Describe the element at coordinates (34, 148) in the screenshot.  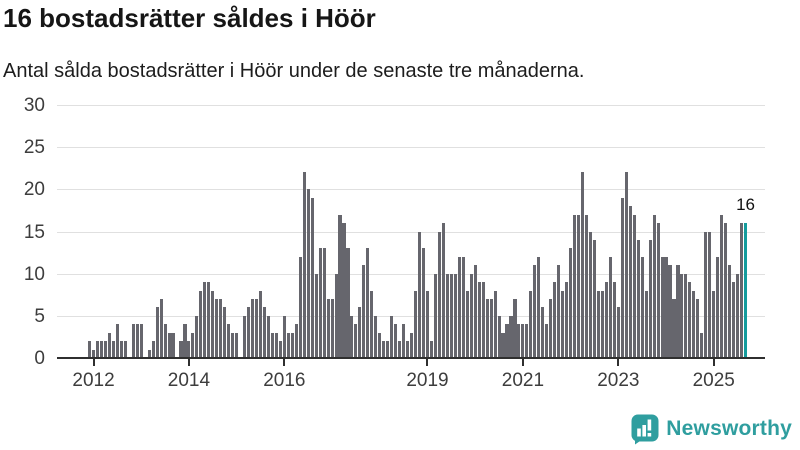
I see `y-axis-tick-label: 25` at that location.